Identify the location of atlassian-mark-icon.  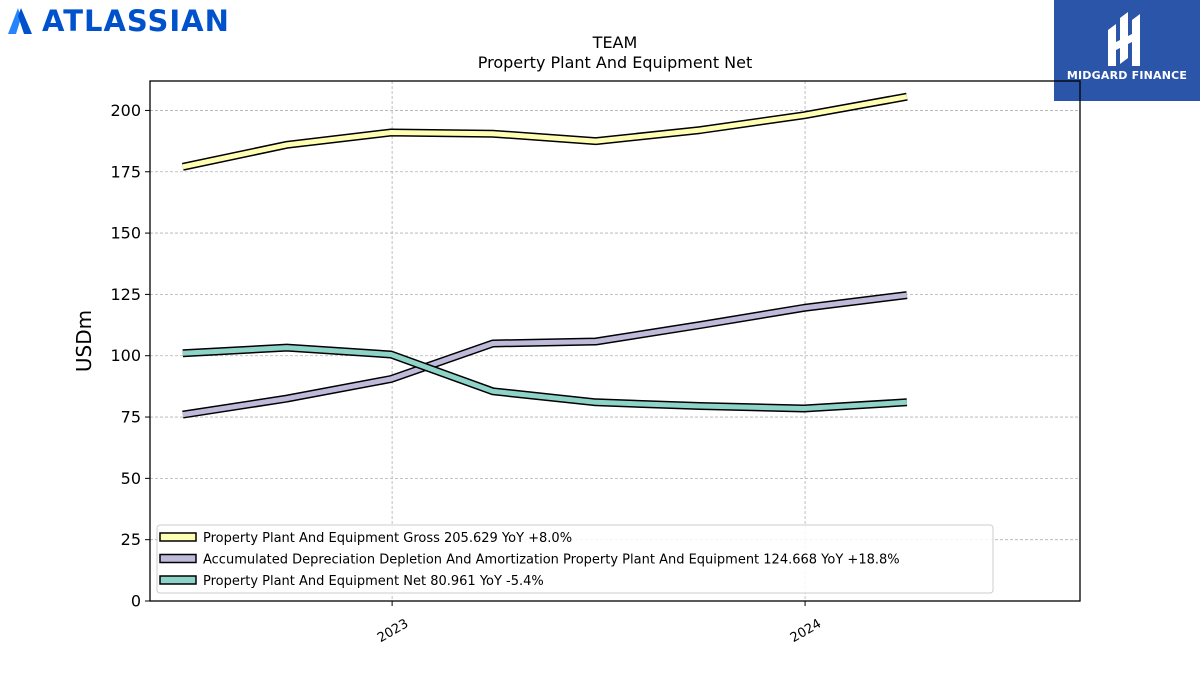
(20, 21).